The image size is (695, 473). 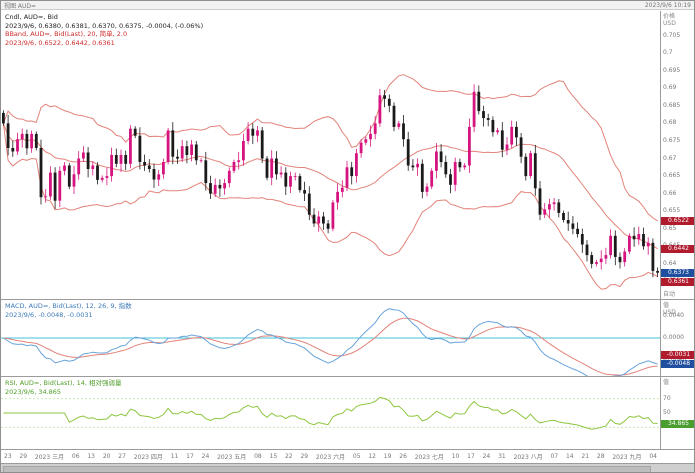 What do you see at coordinates (8, 456) in the screenshot?
I see `time-label: 23` at bounding box center [8, 456].